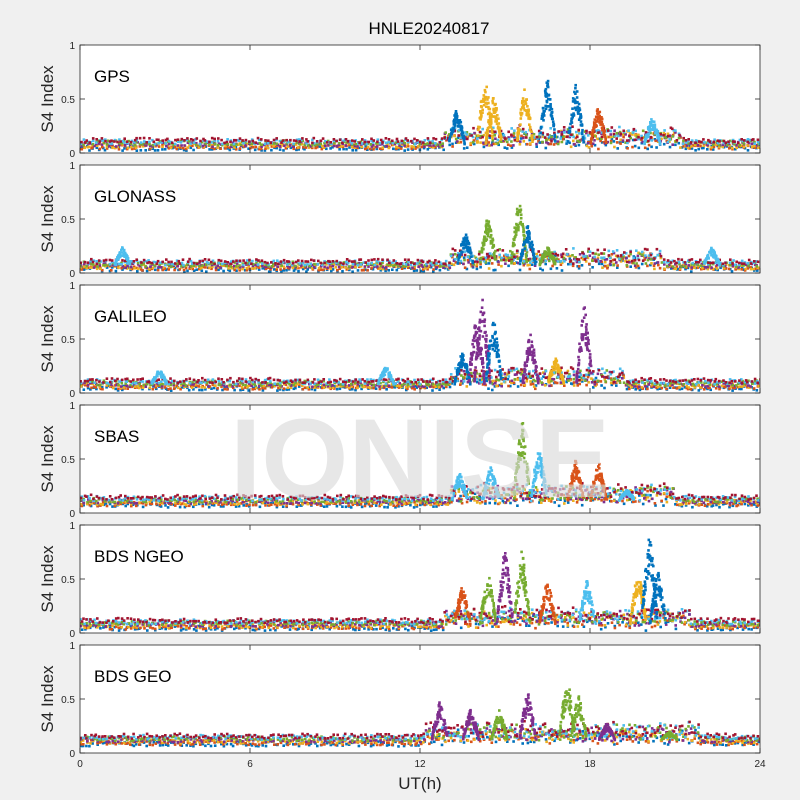 This screenshot has height=800, width=800. I want to click on y-tick-label: 0, so click(72, 274).